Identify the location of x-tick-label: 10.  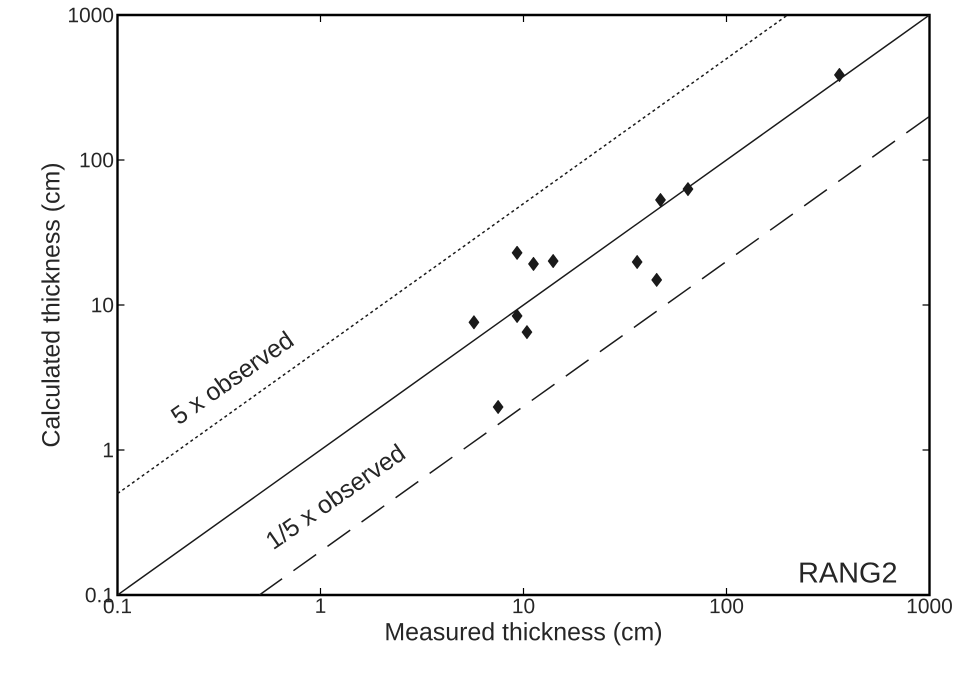
(523, 606).